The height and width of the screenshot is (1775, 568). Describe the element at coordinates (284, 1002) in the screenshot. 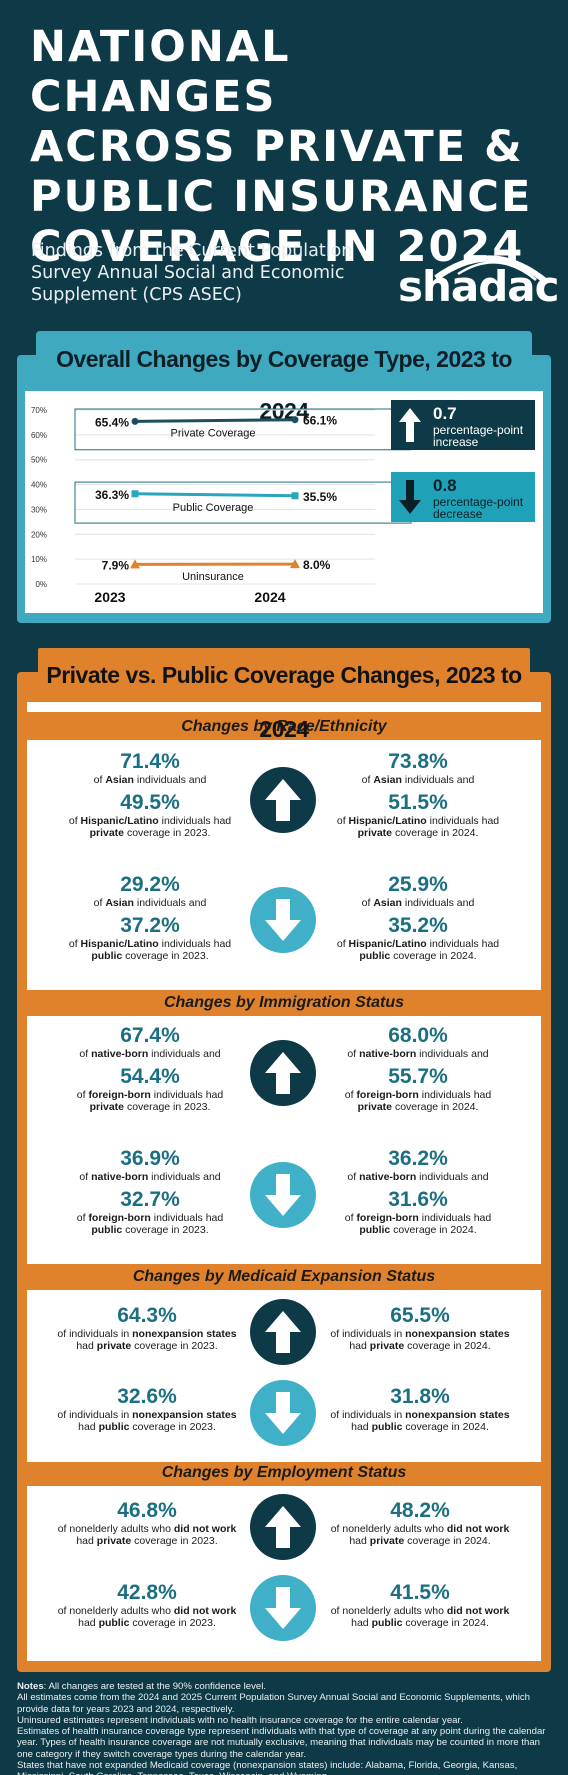

I see `immigration-subhead: Changes by Immigration Status` at that location.